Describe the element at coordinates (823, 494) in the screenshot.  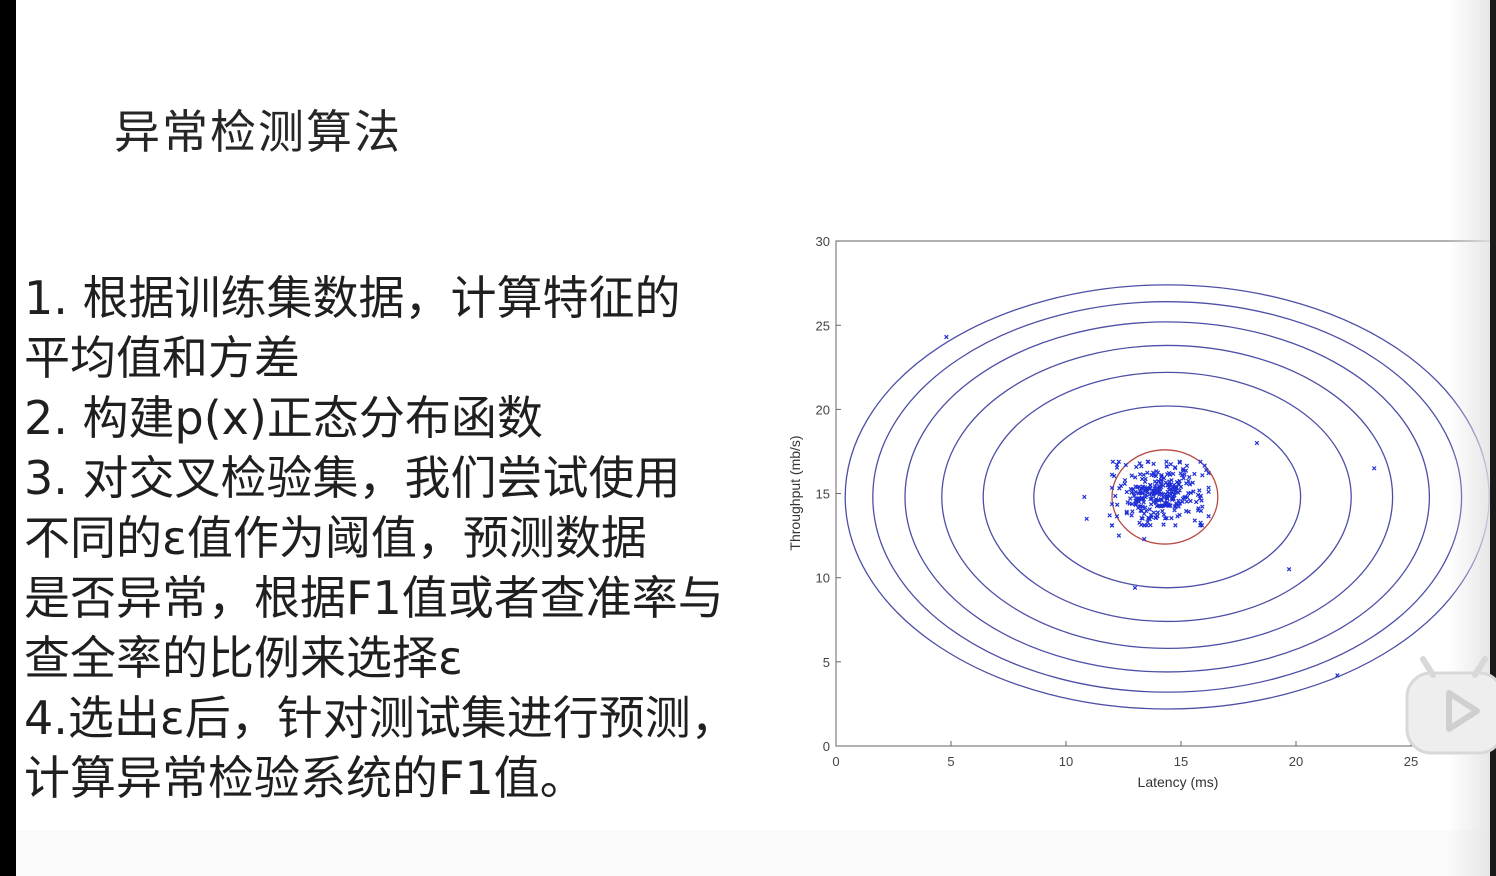
I see `y-tick-label: 15` at that location.